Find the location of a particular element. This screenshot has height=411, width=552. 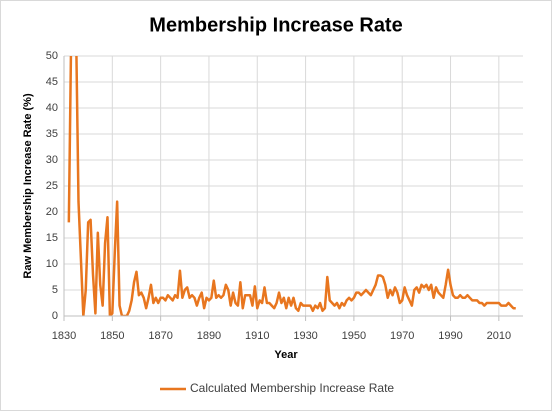

y-axis-label: Raw Membership Increase Rate (%) is located at coordinates (28, 186).